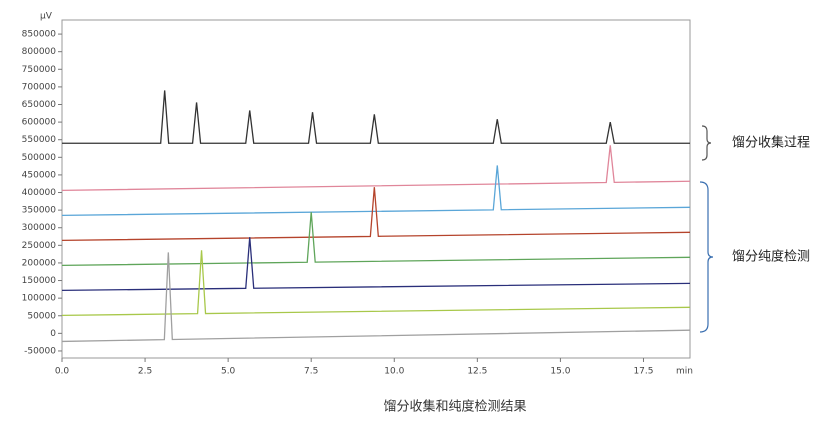 The image size is (837, 426). Describe the element at coordinates (39, 263) in the screenshot. I see `y-tick-label: 200000` at that location.